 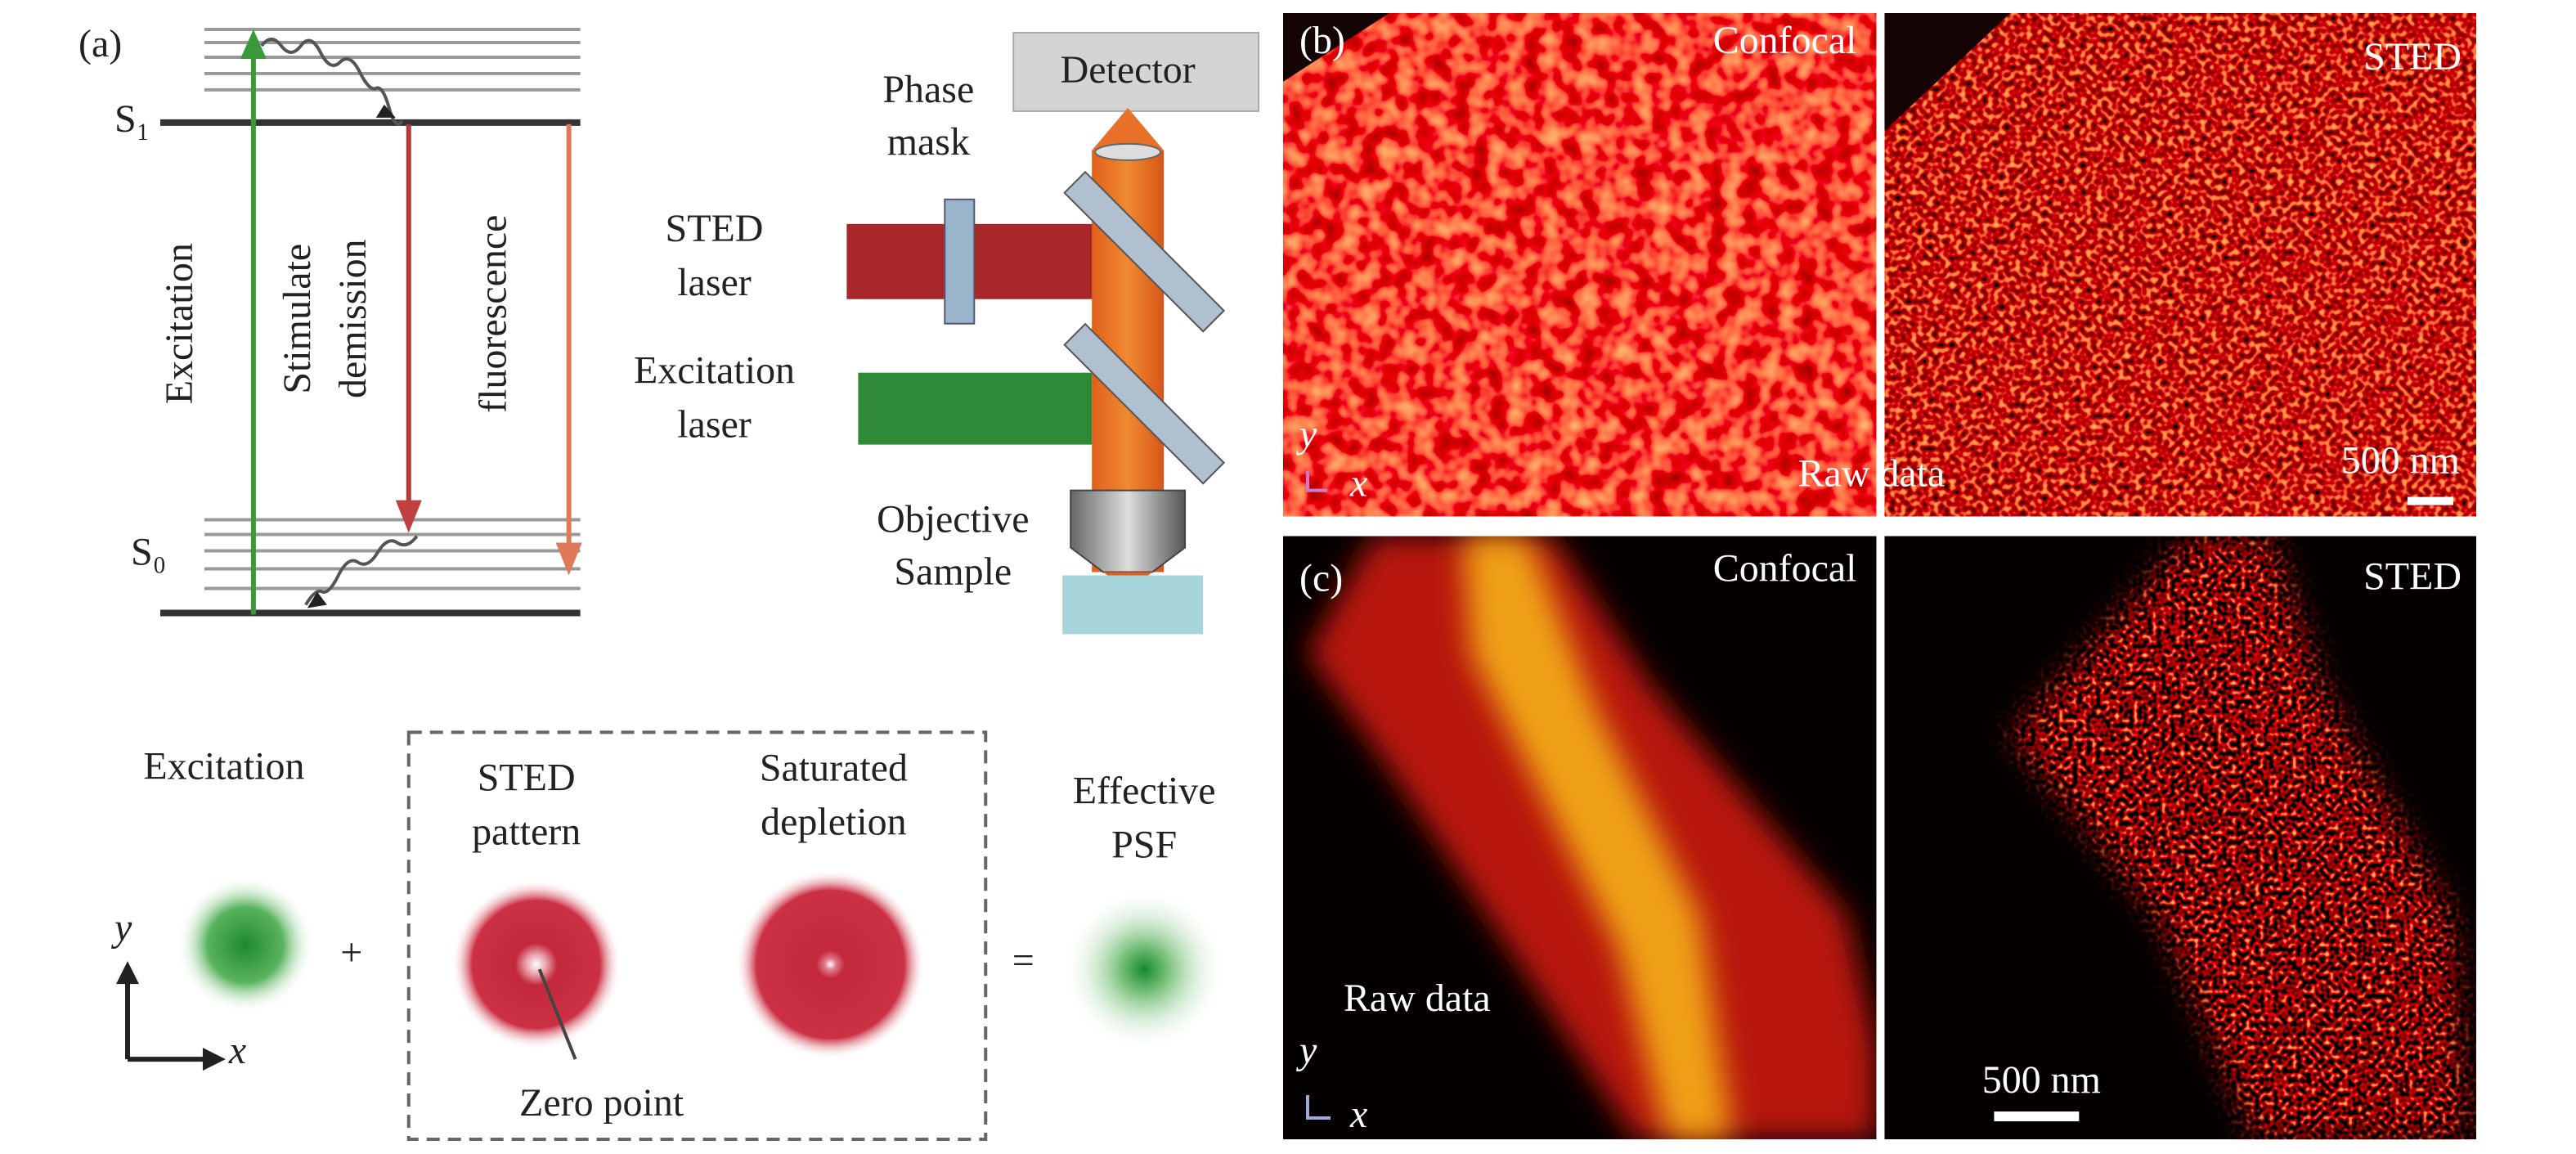 I want to click on psf-label: depletion, so click(x=833, y=821).